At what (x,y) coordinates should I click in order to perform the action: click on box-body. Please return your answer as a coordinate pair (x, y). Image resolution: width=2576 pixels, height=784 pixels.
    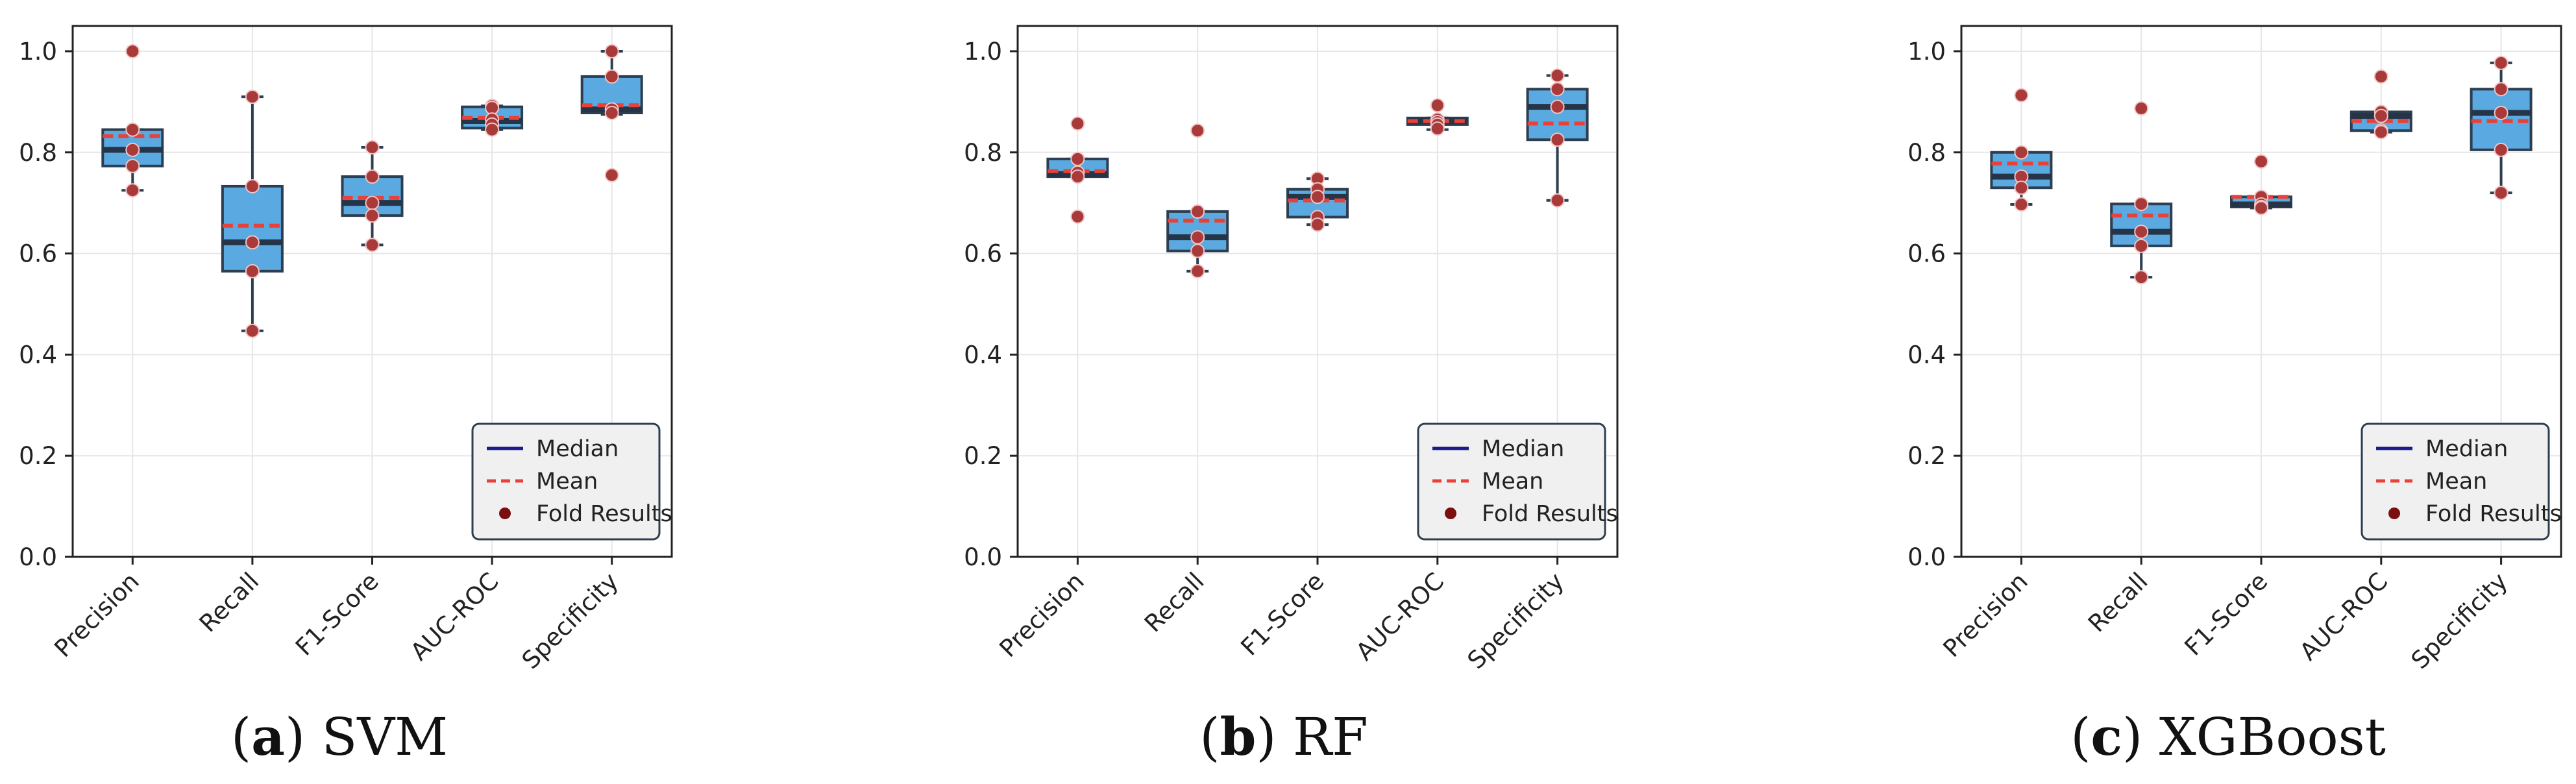
    Looking at the image, I should click on (1557, 115).